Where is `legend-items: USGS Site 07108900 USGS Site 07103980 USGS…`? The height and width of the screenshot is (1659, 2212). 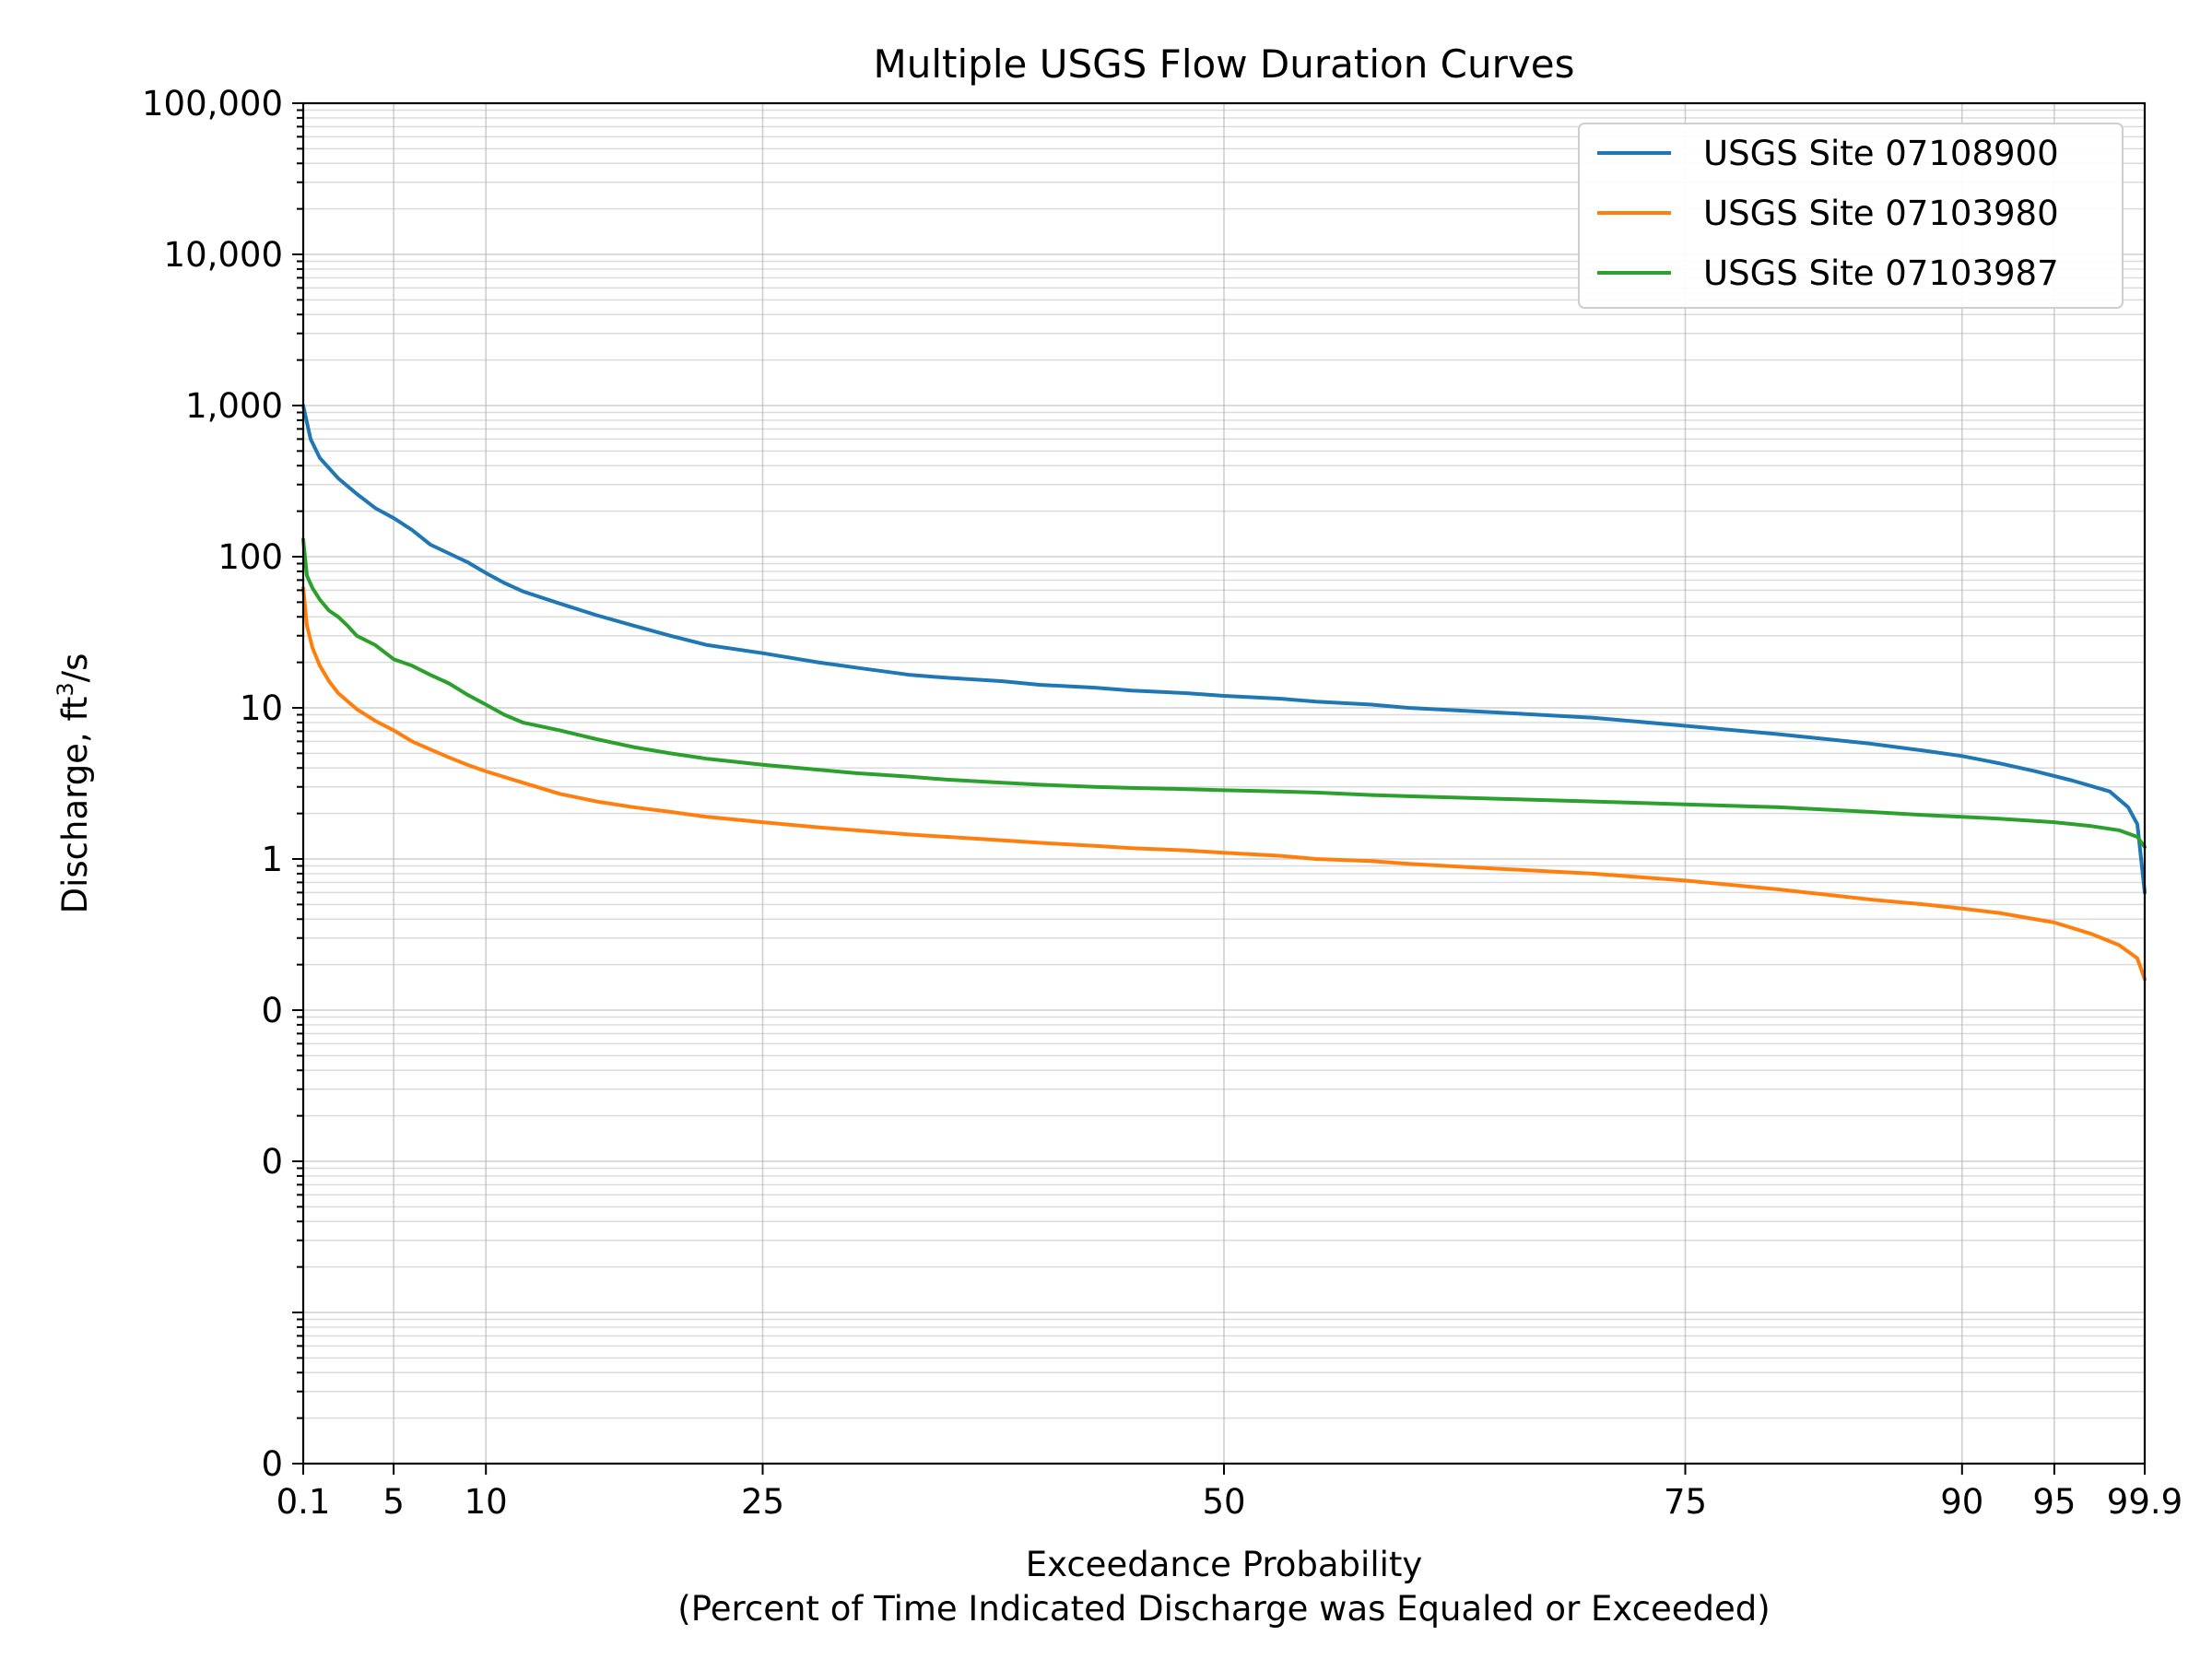 legend-items: USGS Site 07108900 USGS Site 07103980 USGS… is located at coordinates (1828, 213).